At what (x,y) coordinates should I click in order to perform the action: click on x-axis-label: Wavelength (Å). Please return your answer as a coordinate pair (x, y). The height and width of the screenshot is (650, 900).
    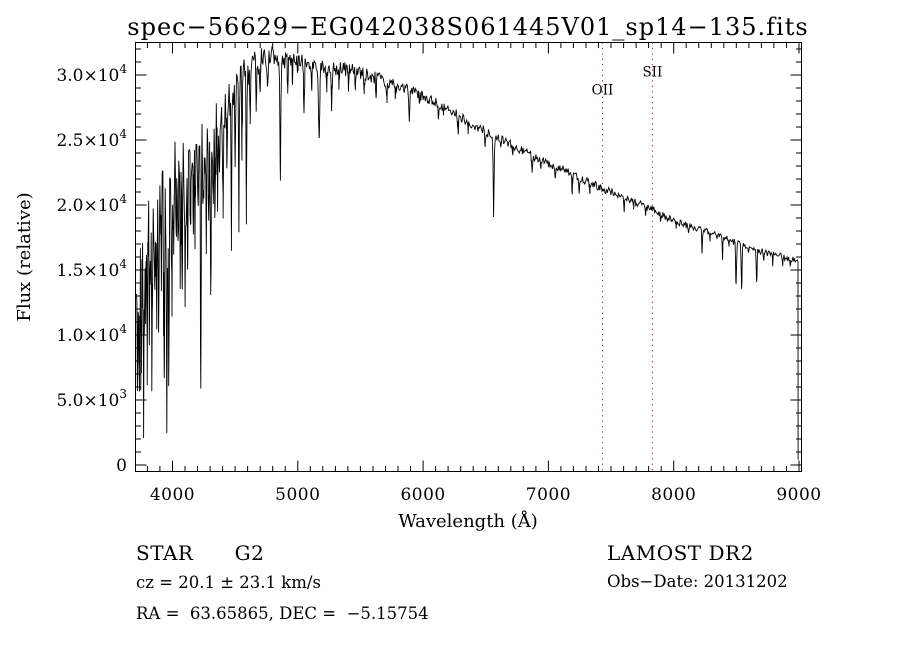
    Looking at the image, I should click on (468, 521).